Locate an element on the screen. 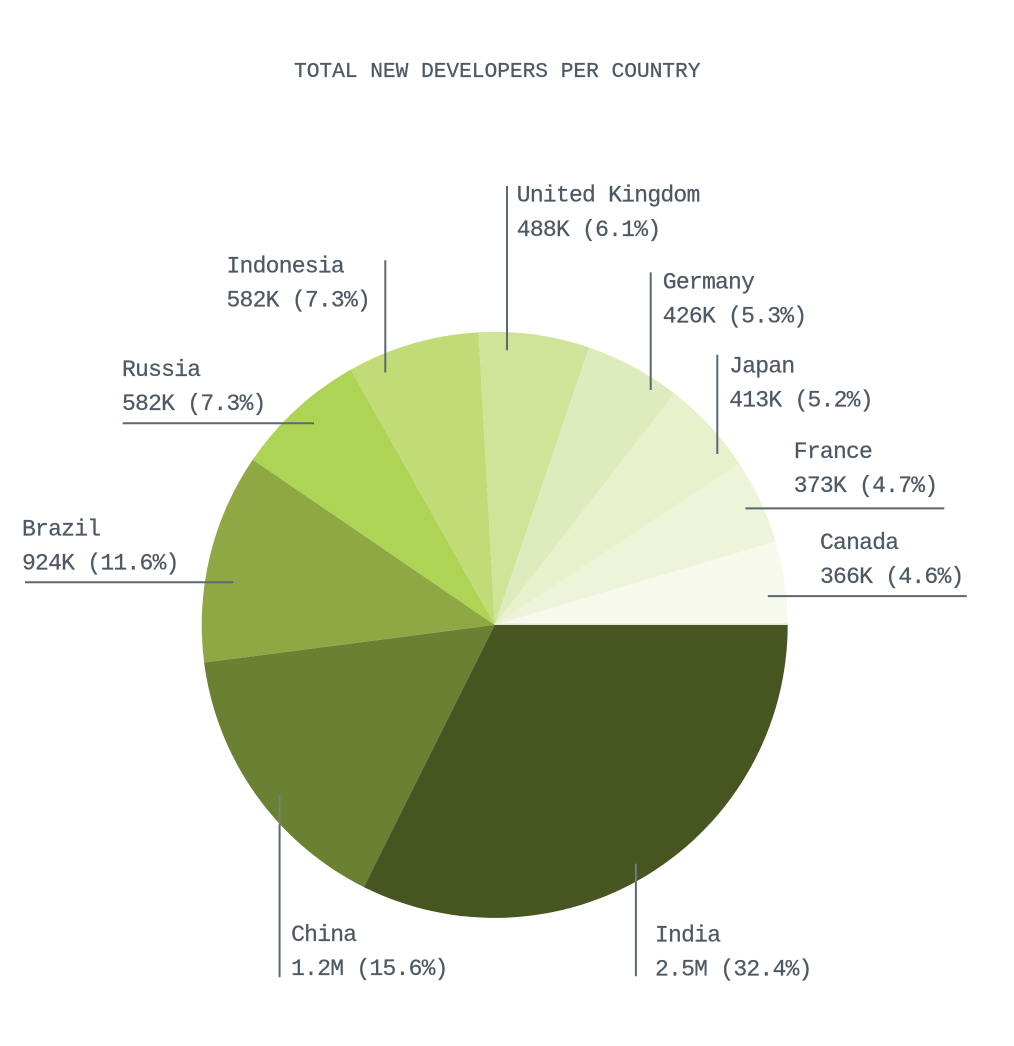 This screenshot has width=1014, height=1046. svg-text: 366K (4.6%) is located at coordinates (892, 577).